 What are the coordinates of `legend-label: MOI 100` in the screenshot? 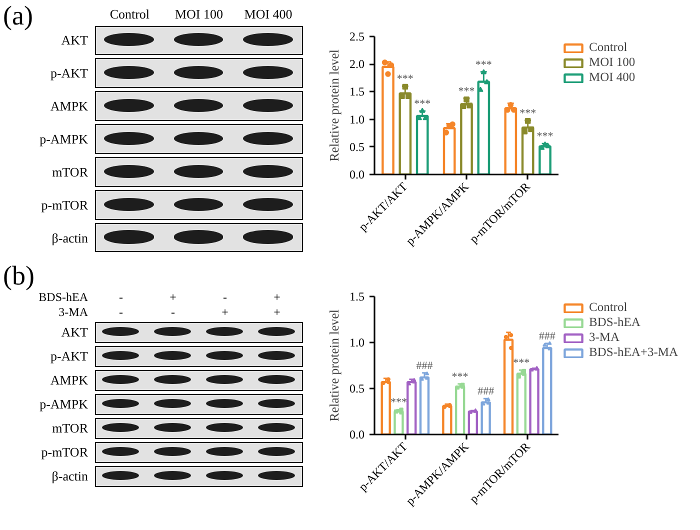 It's located at (612, 62).